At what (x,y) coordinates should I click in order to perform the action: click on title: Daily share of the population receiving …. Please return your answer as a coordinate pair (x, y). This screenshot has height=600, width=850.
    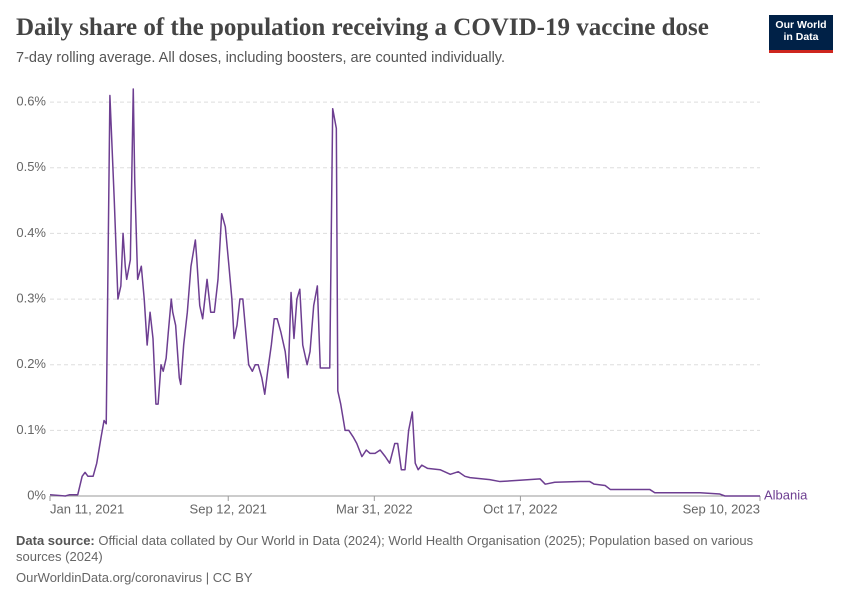
    Looking at the image, I should click on (362, 27).